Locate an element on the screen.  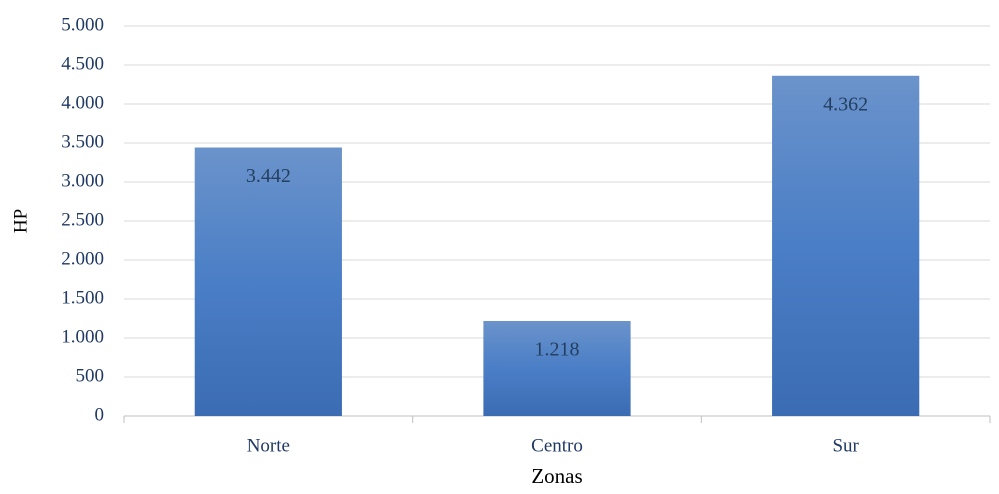
y-tick-label: 500 is located at coordinates (90, 375).